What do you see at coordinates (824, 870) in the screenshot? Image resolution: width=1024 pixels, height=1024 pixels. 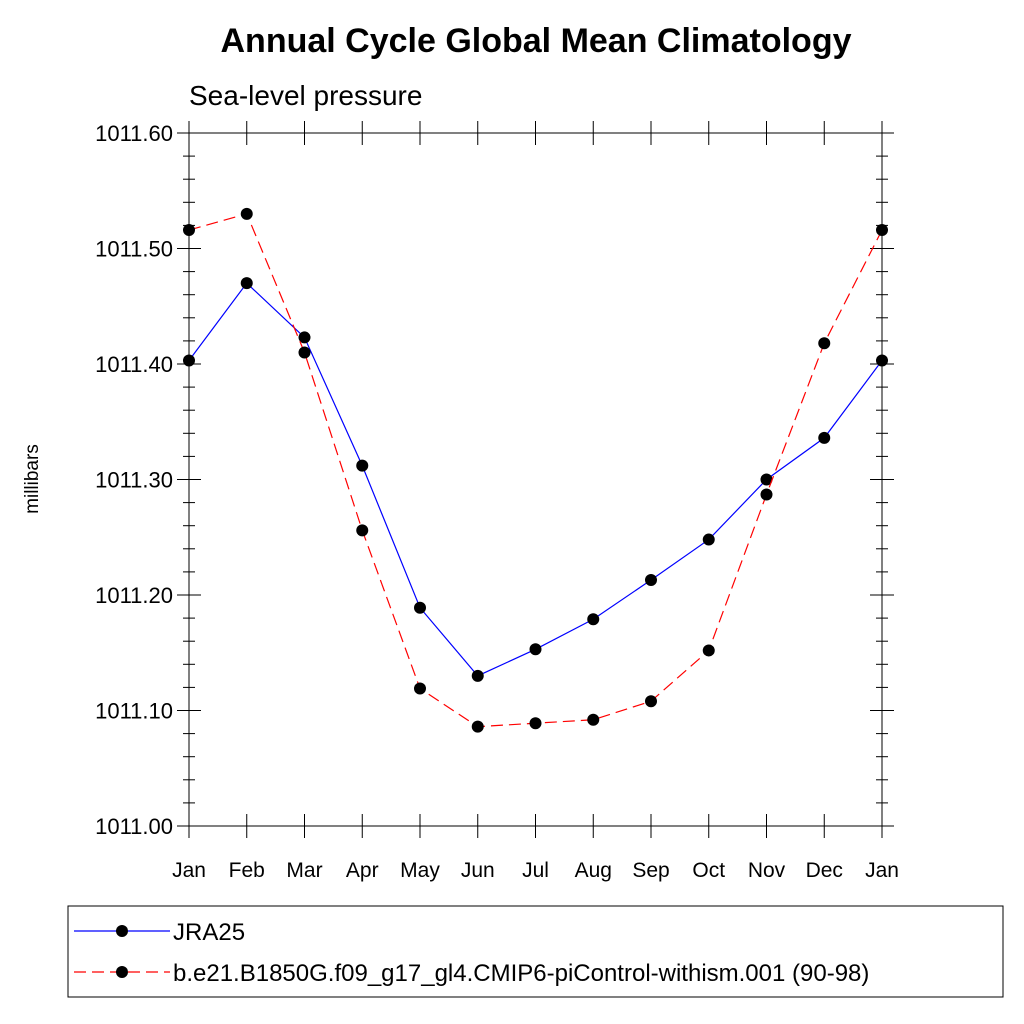 I see `x-tick-label: Dec` at bounding box center [824, 870].